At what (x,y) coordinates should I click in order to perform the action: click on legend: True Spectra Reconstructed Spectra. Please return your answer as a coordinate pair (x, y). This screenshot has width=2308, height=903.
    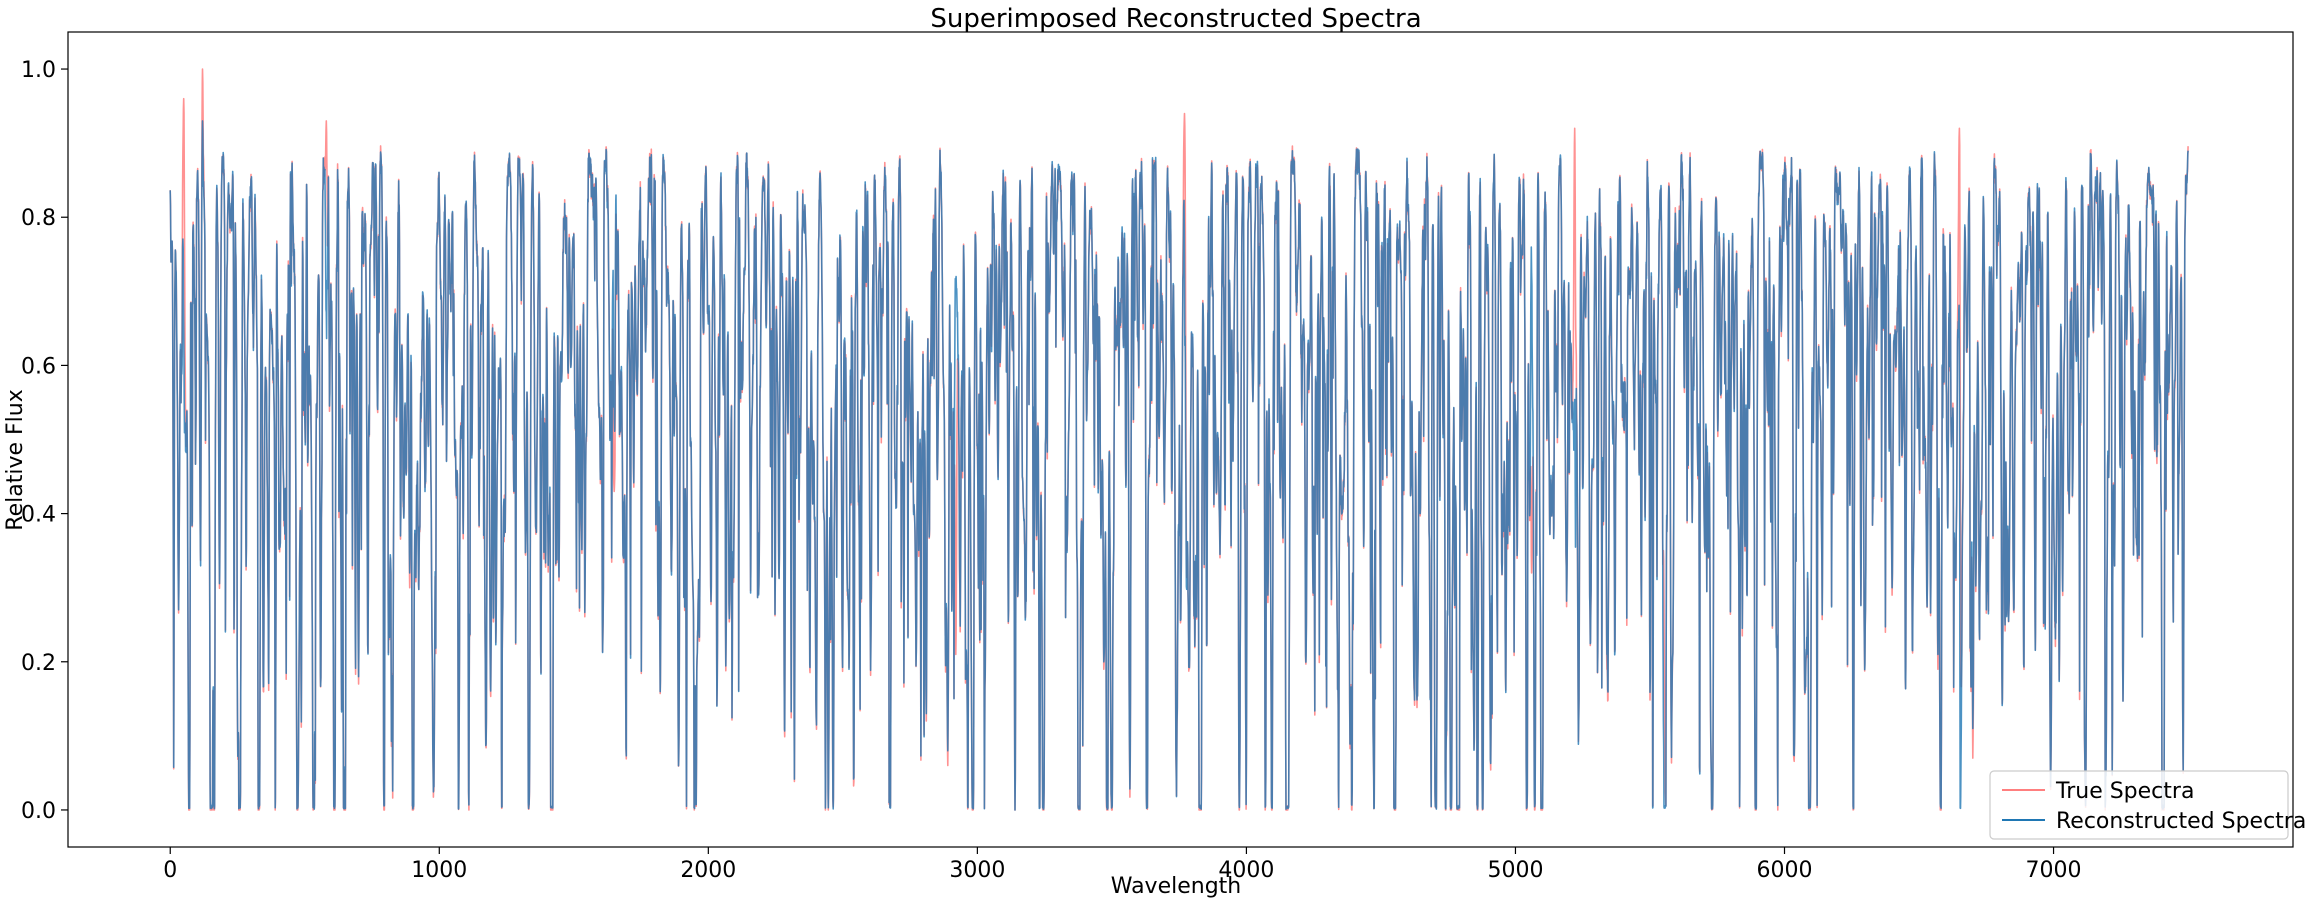
    Looking at the image, I should click on (2147, 805).